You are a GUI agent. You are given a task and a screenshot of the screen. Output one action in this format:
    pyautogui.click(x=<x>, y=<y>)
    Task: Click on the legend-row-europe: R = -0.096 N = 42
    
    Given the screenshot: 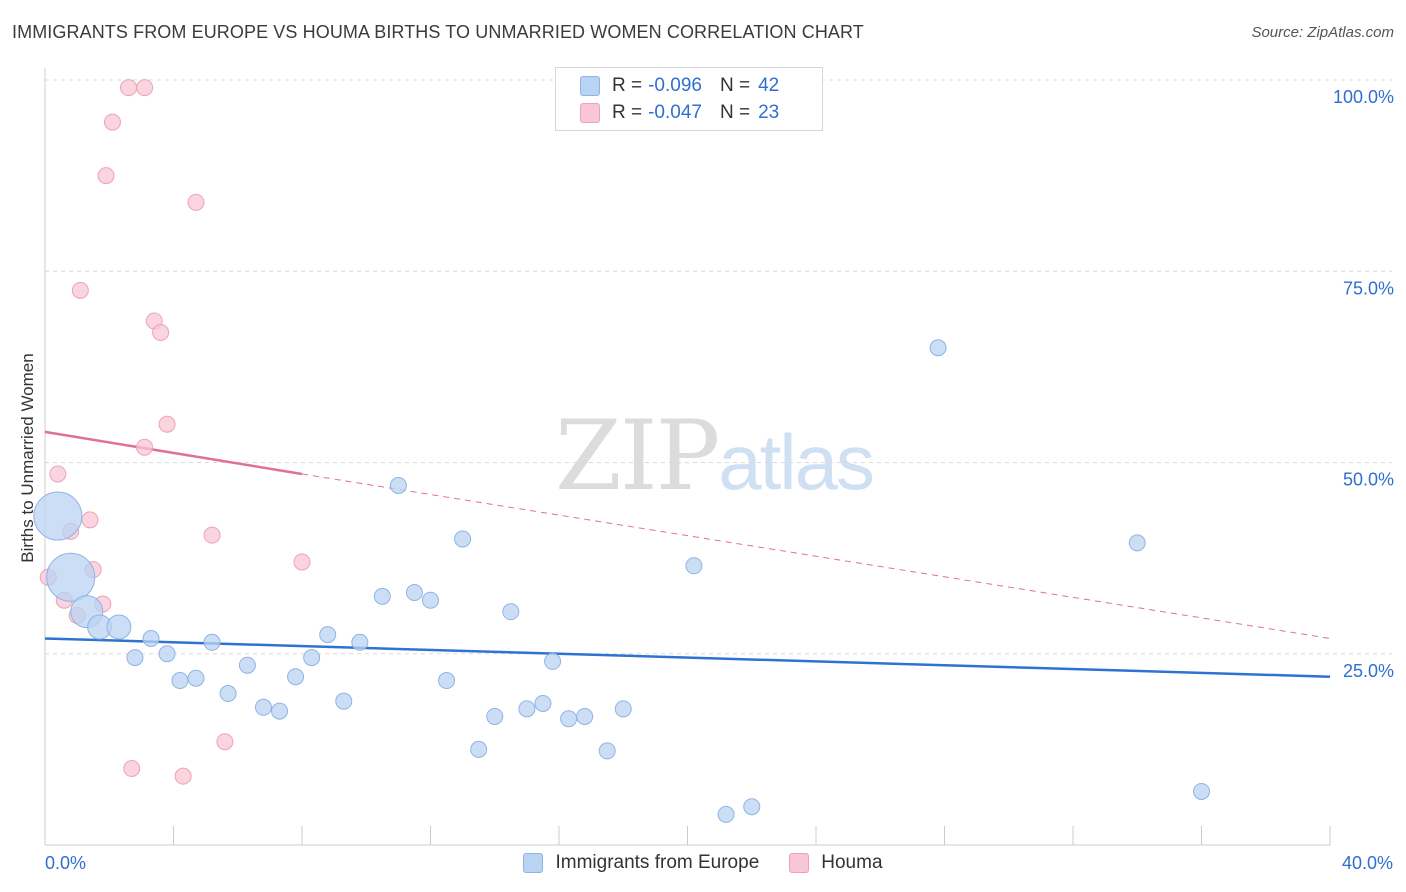 What is the action you would take?
    pyautogui.click(x=679, y=86)
    